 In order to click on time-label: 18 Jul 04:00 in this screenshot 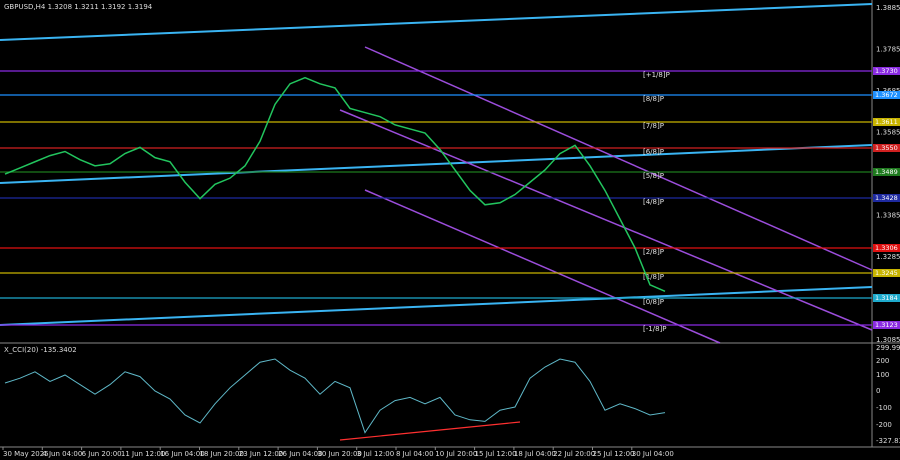, I will do `click(535, 454)`.